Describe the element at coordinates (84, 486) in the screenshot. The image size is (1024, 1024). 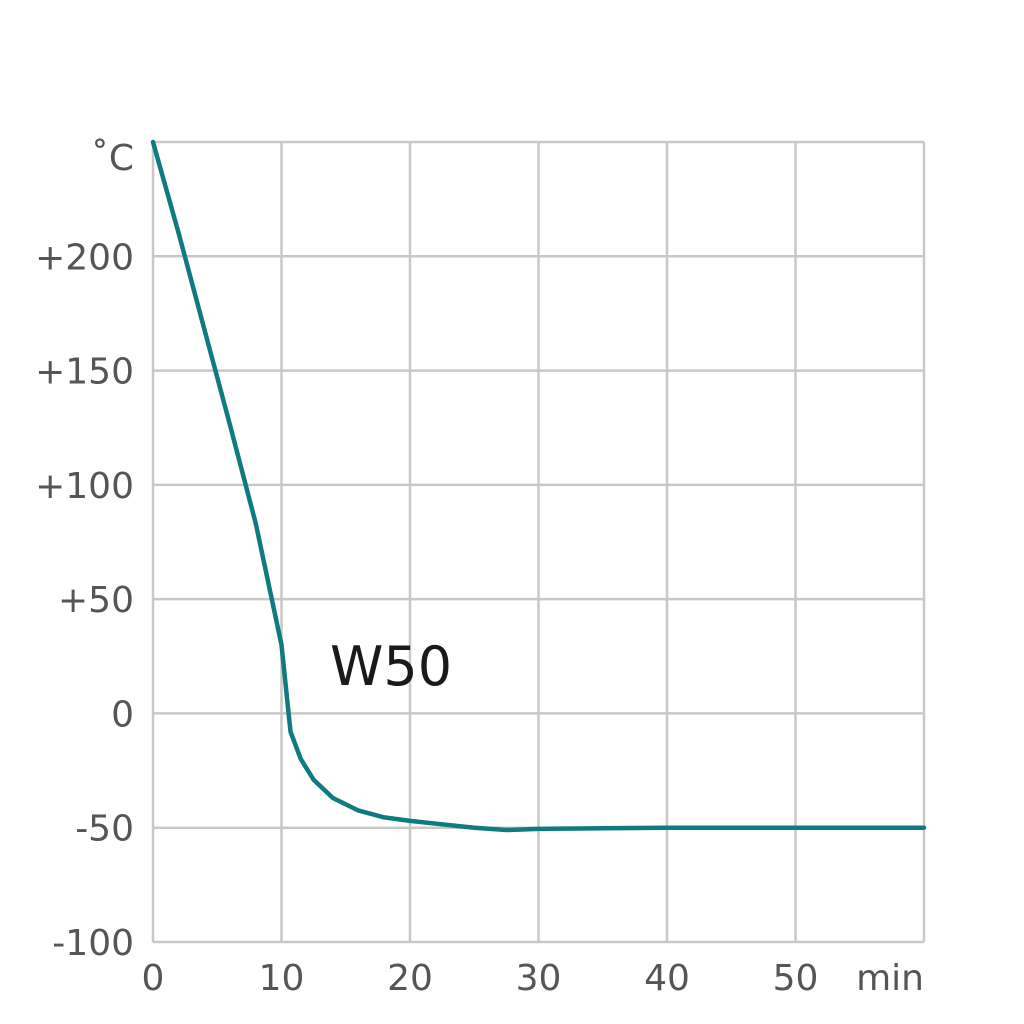
I see `y-tick-label: +100` at that location.